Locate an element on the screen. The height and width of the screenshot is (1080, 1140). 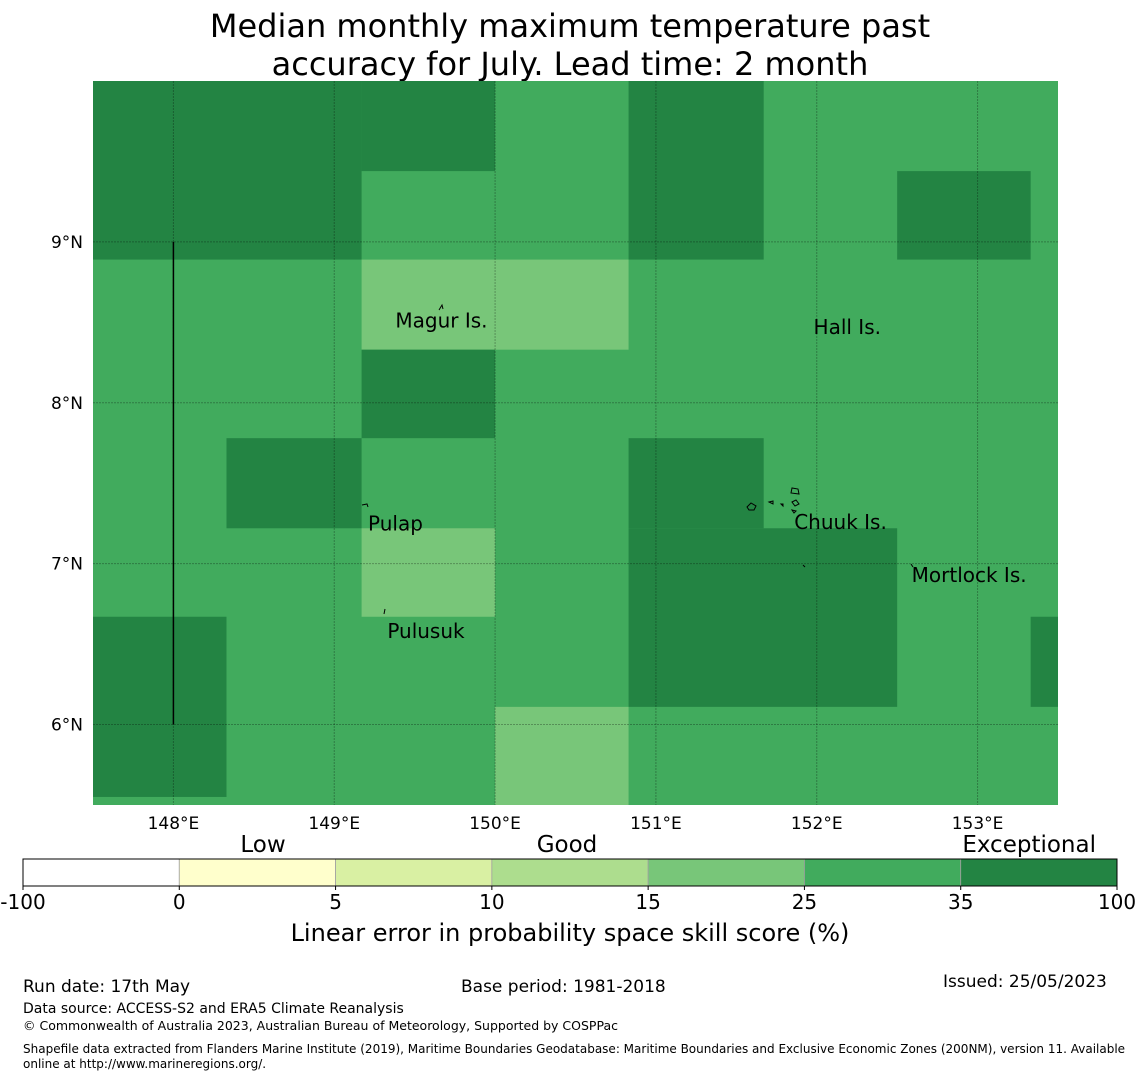
base-period: Base period: 1981-2018 is located at coordinates (563, 987).